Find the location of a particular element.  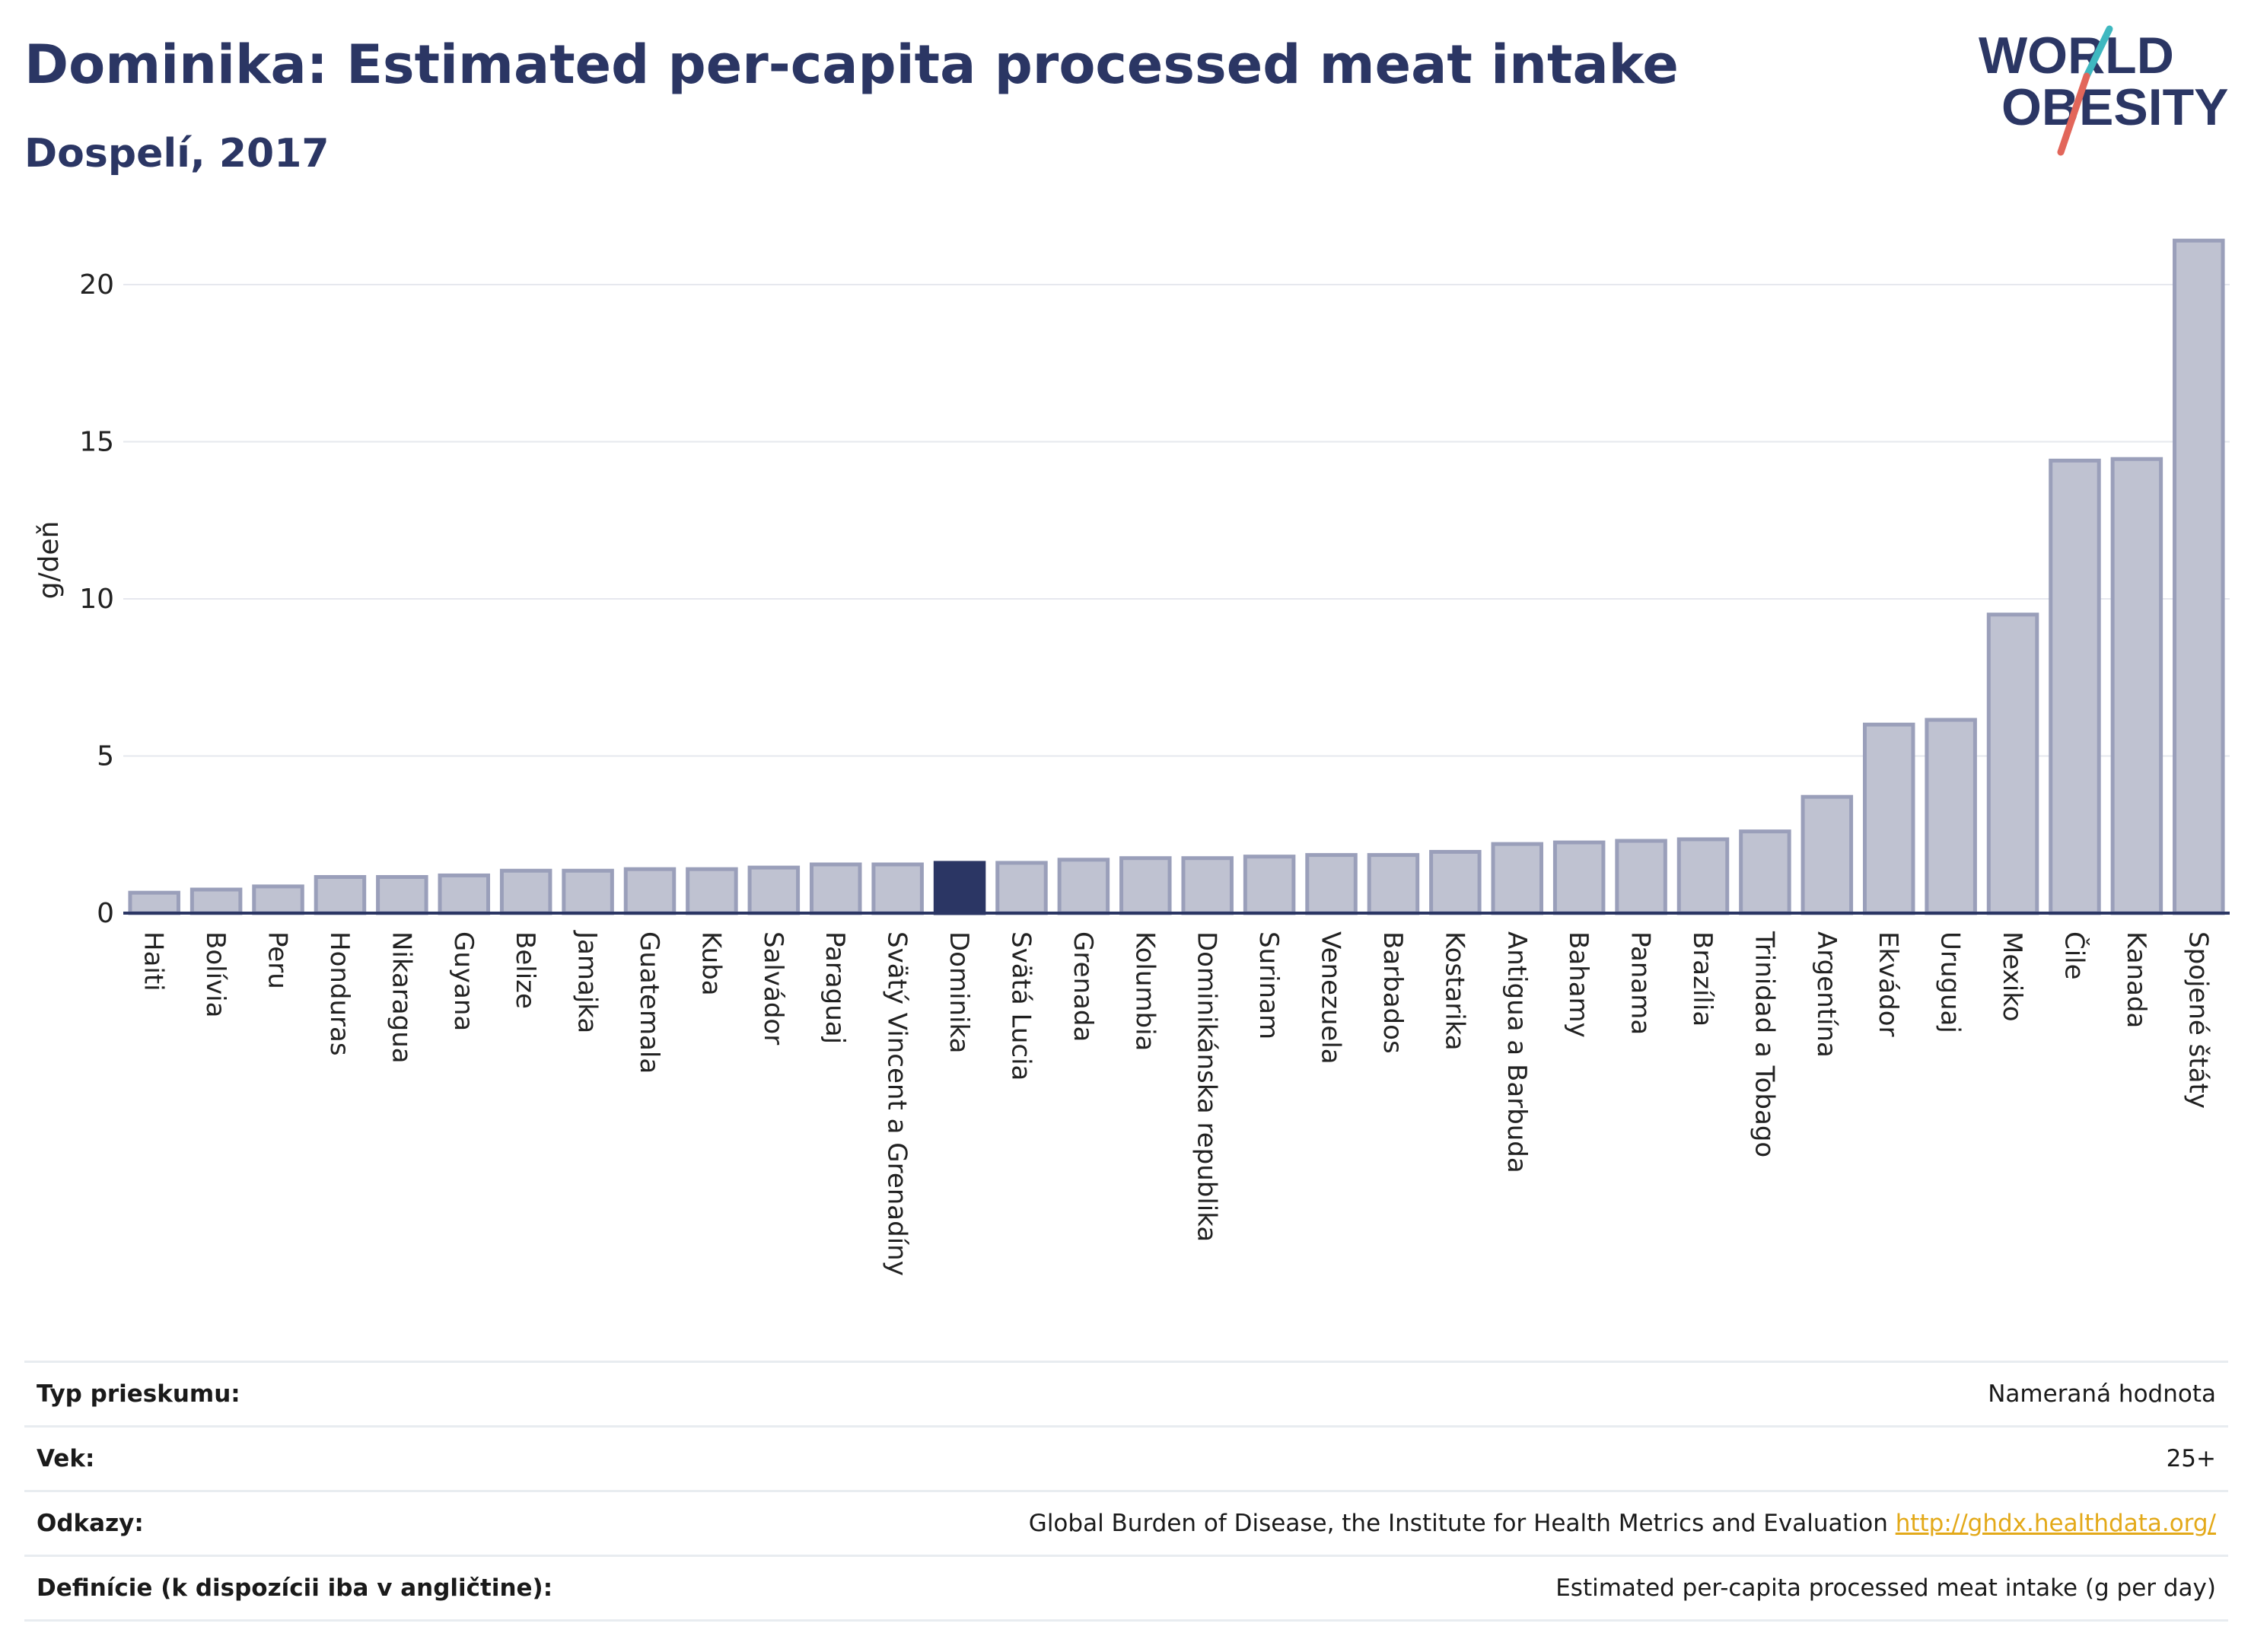

x-tick-label: Dominikánska republika is located at coordinates (1207, 1086).